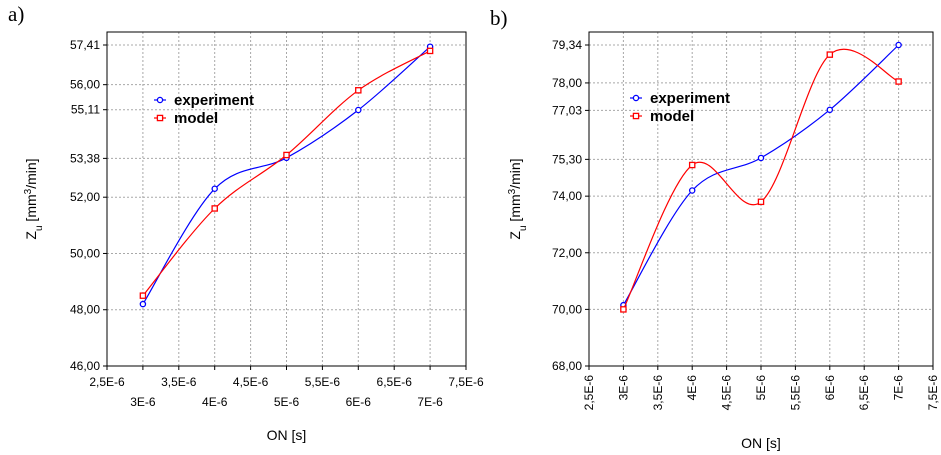  Describe the element at coordinates (85, 310) in the screenshot. I see `y-tick-label: 48,00` at that location.